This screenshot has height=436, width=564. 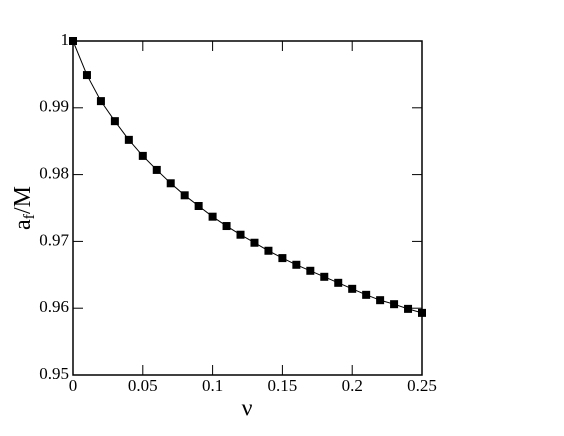 What do you see at coordinates (143, 385) in the screenshot?
I see `x-tick-label: 0.05` at bounding box center [143, 385].